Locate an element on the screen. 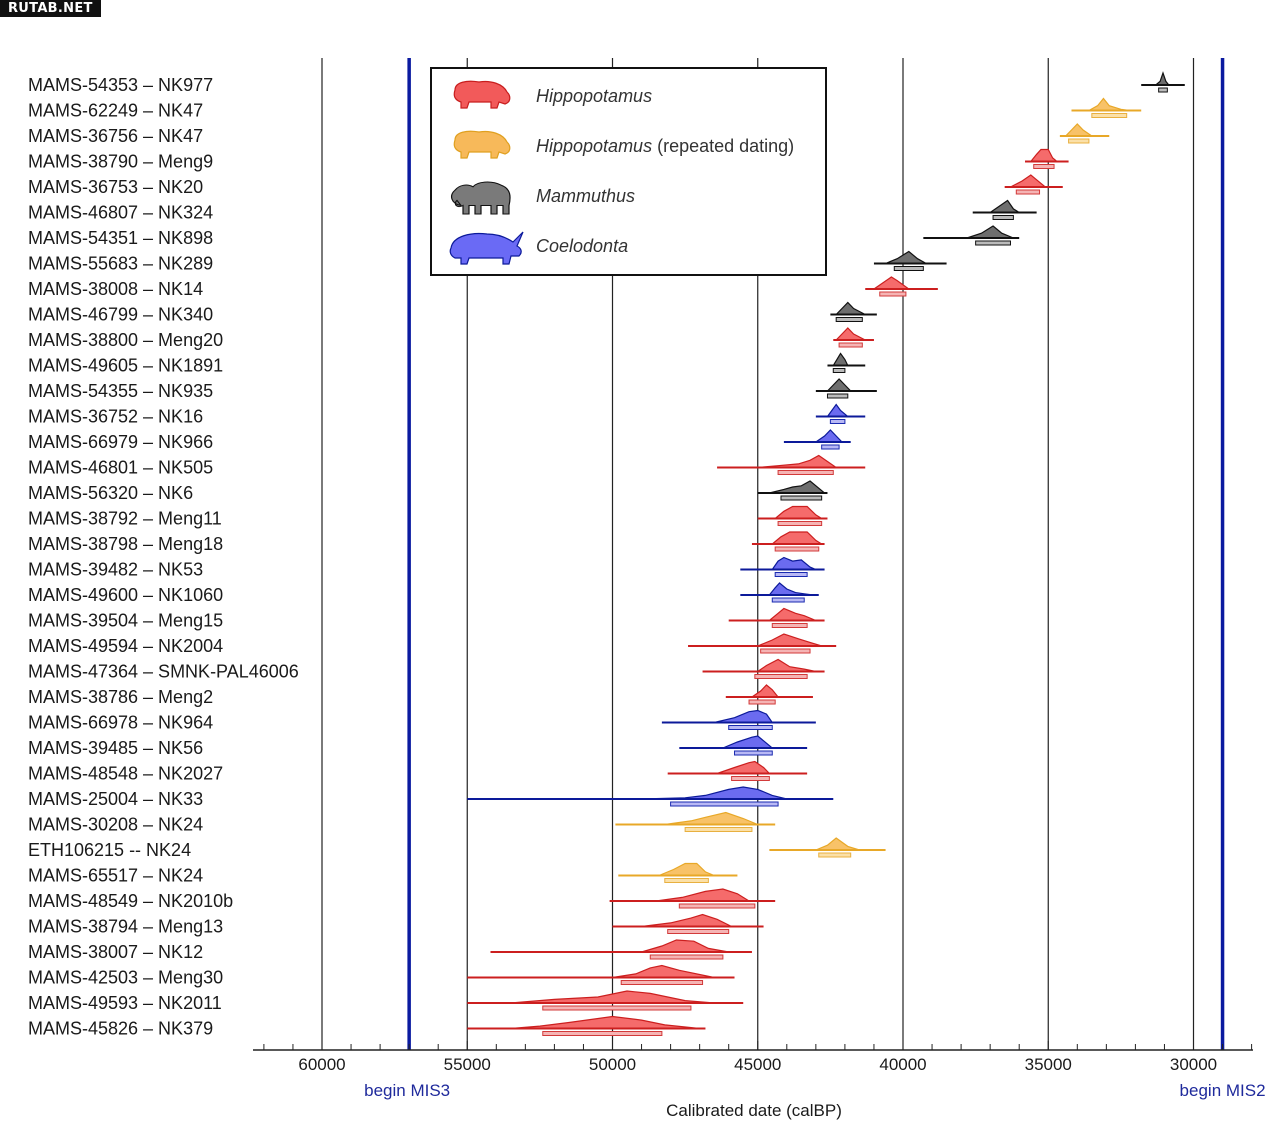 The image size is (1280, 1126). x-tick-label: 40000 is located at coordinates (902, 1064).